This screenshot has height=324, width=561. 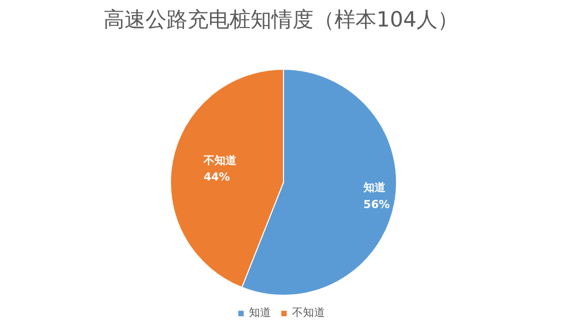 I want to click on legend-label: 不知道, so click(x=308, y=312).